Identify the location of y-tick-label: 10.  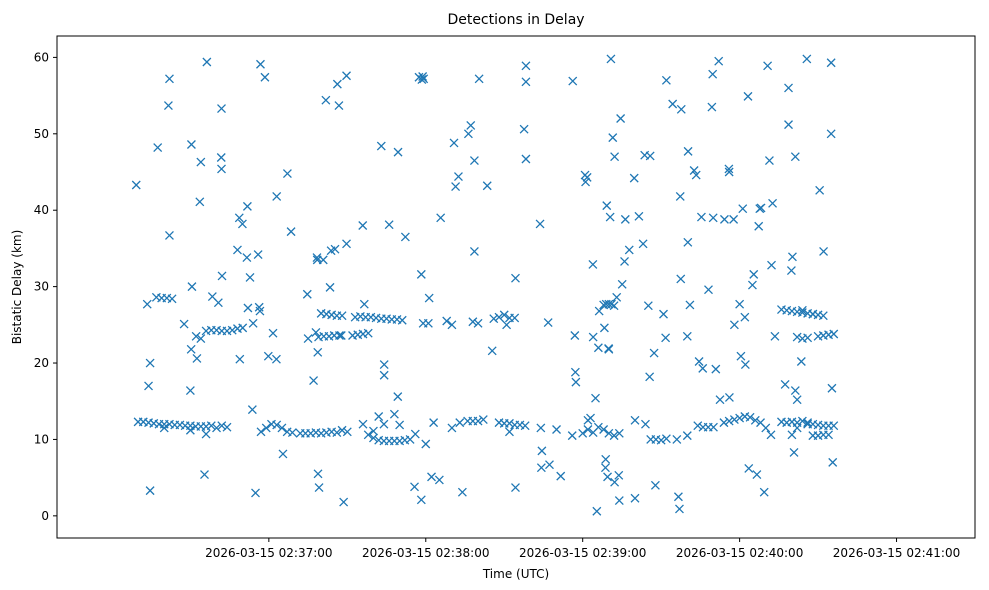
(41, 439).